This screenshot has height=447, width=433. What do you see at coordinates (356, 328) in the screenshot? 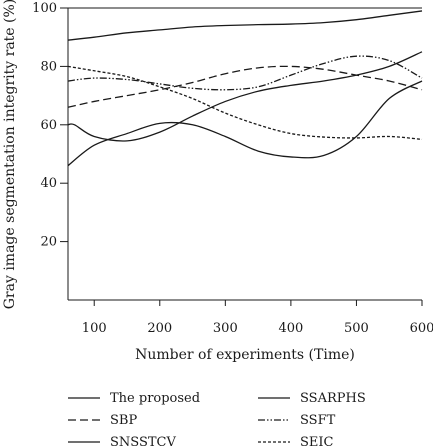
I see `x-tick-label: 500` at bounding box center [356, 328].